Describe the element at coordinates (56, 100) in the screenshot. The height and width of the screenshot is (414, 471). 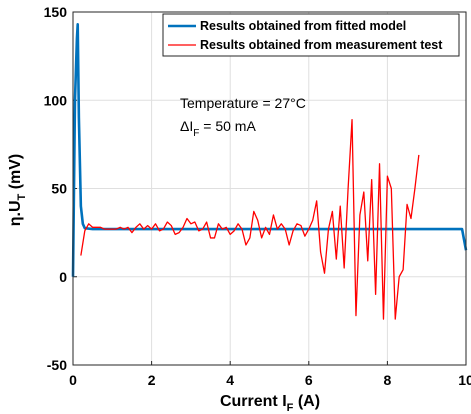
I see `y-tick-label: 100` at that location.